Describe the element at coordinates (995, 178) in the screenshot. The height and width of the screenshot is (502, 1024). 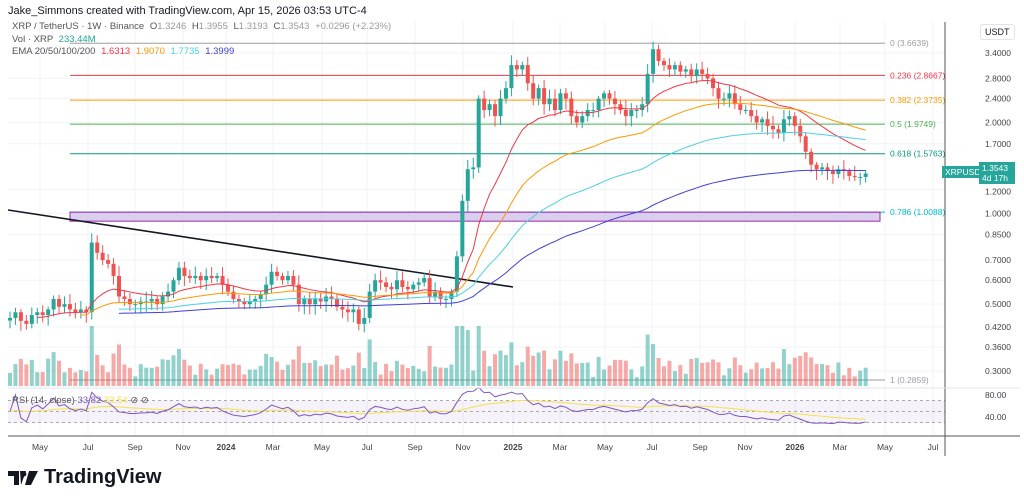
I see `bar-countdown: 4d 17h` at that location.